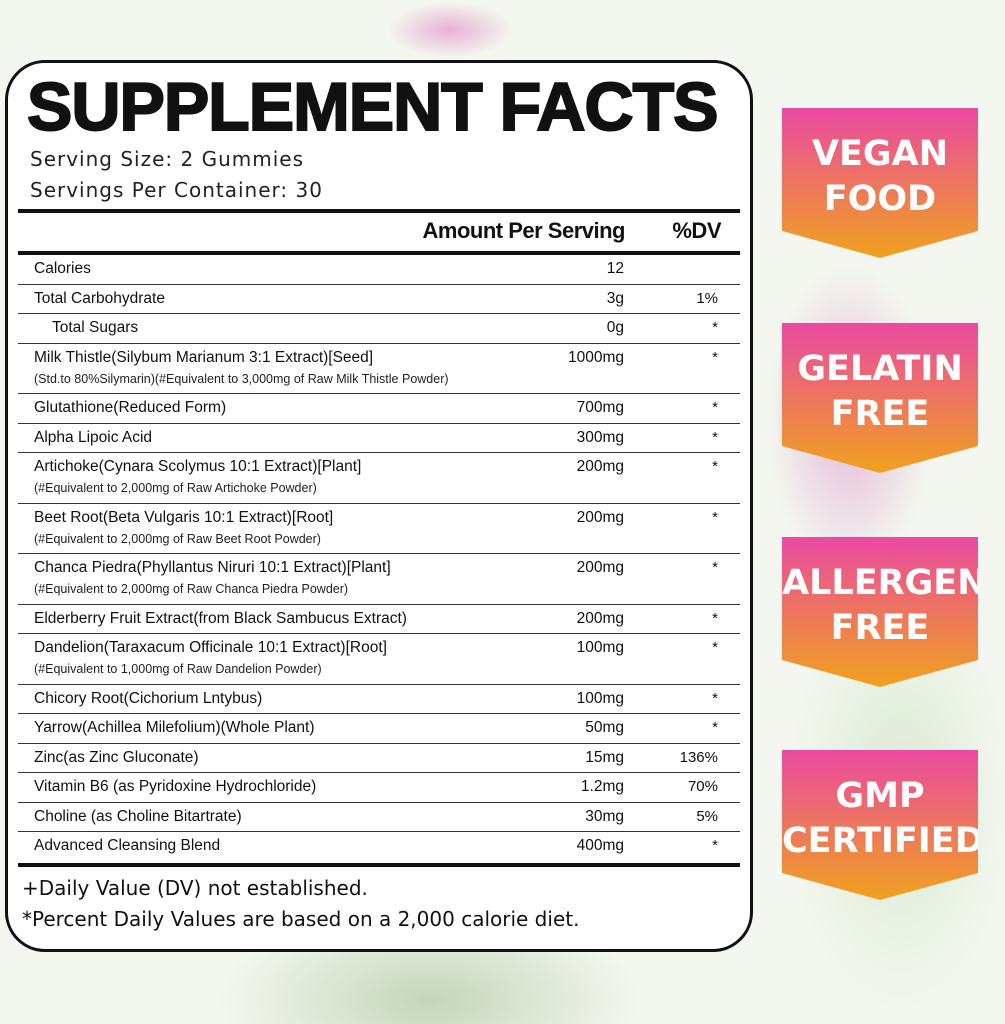 Image resolution: width=1005 pixels, height=1024 pixels. What do you see at coordinates (93, 437) in the screenshot?
I see `nutrient-name: Alpha Lipoic Acid` at bounding box center [93, 437].